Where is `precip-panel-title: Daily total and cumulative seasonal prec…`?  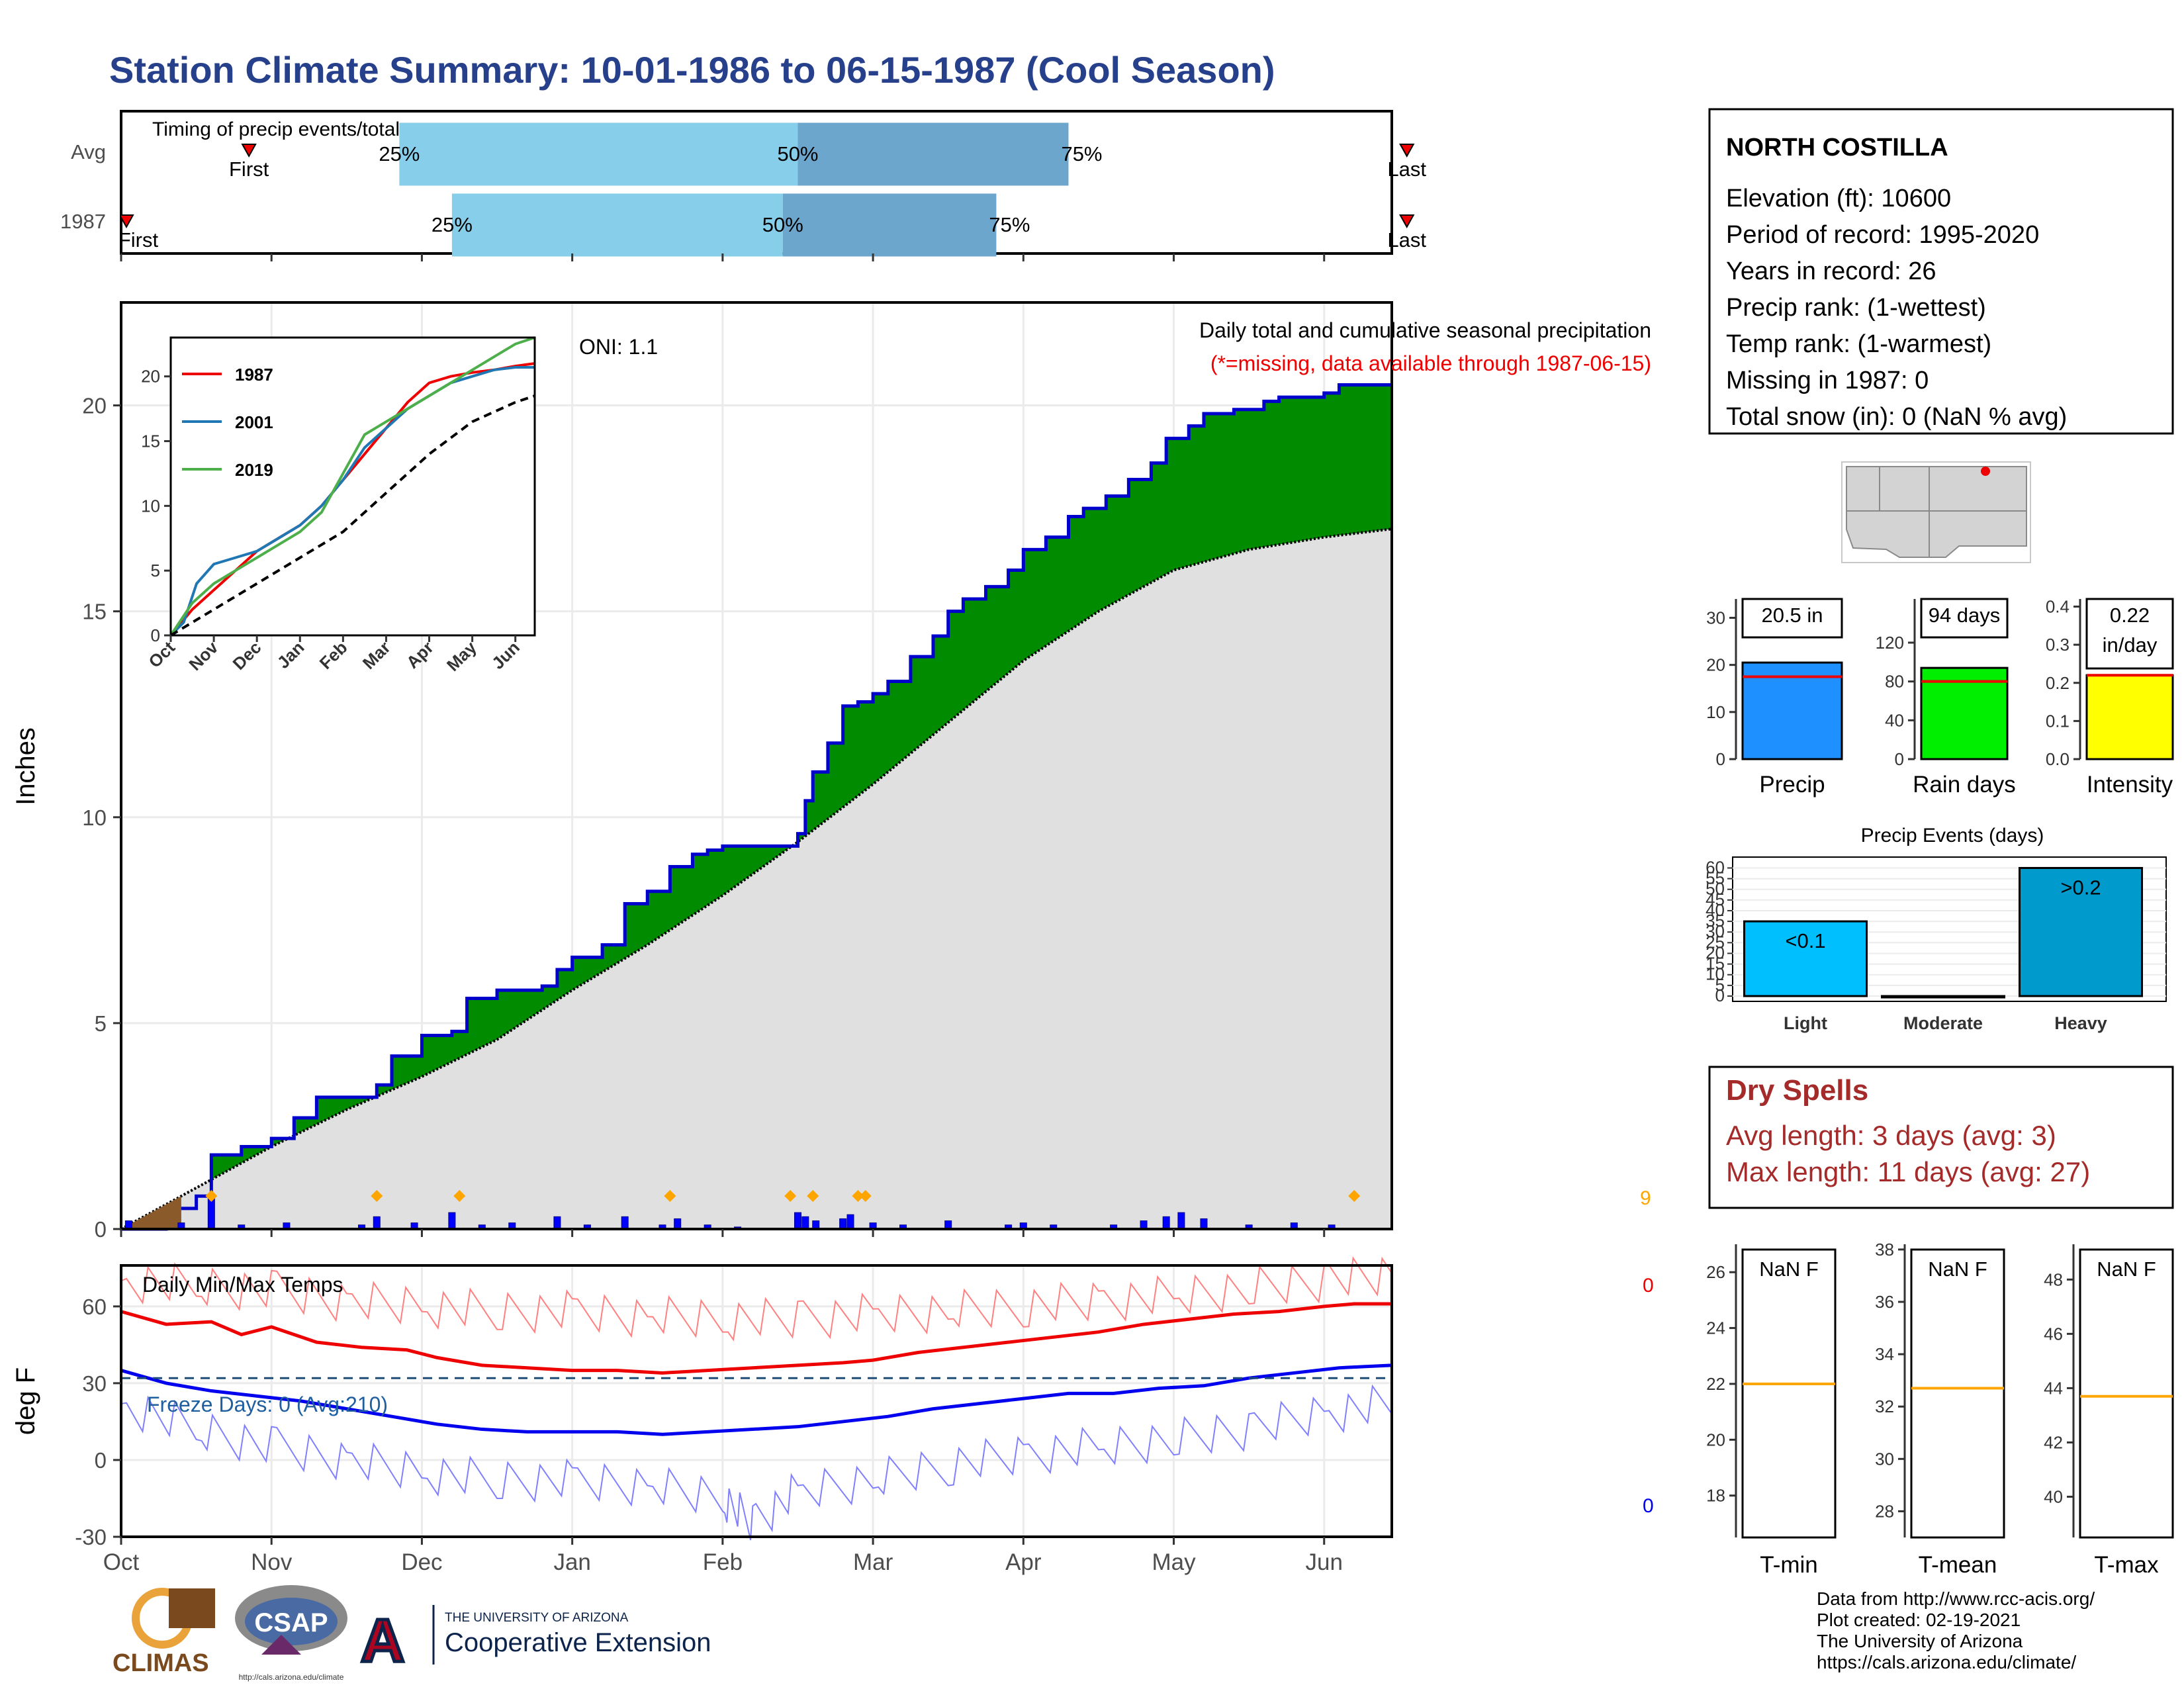
precip-panel-title: Daily total and cumulative seasonal prec… is located at coordinates (1425, 330).